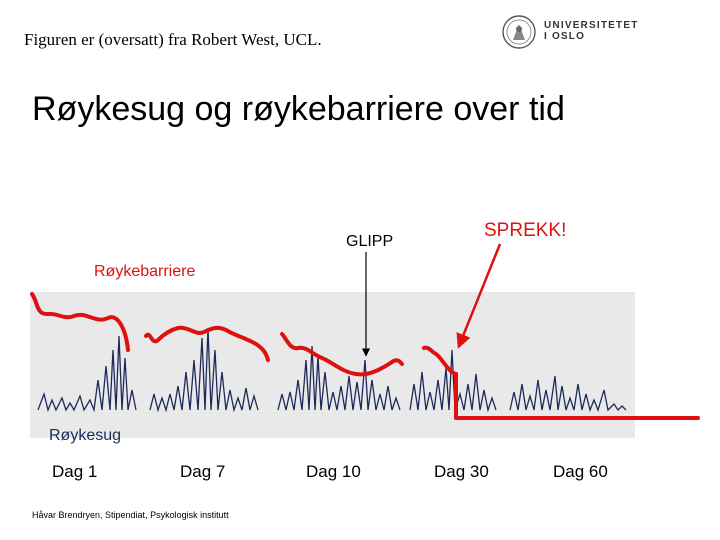  Describe the element at coordinates (202, 471) in the screenshot. I see `day-label-2: Dag 7` at that location.